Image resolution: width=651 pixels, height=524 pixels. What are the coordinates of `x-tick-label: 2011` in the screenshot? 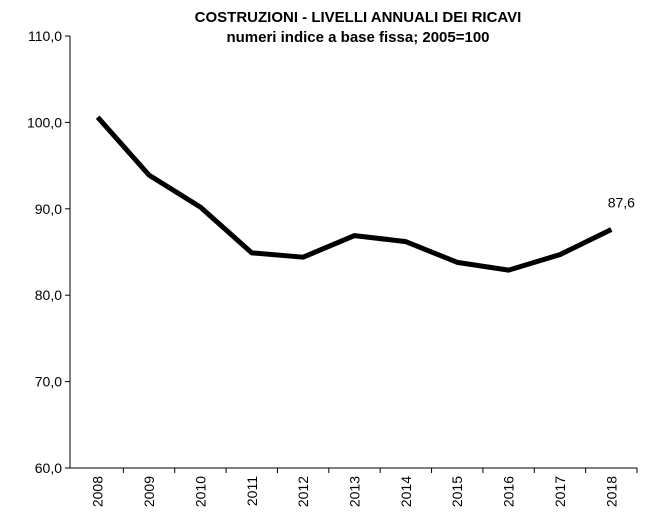 It's located at (252, 491).